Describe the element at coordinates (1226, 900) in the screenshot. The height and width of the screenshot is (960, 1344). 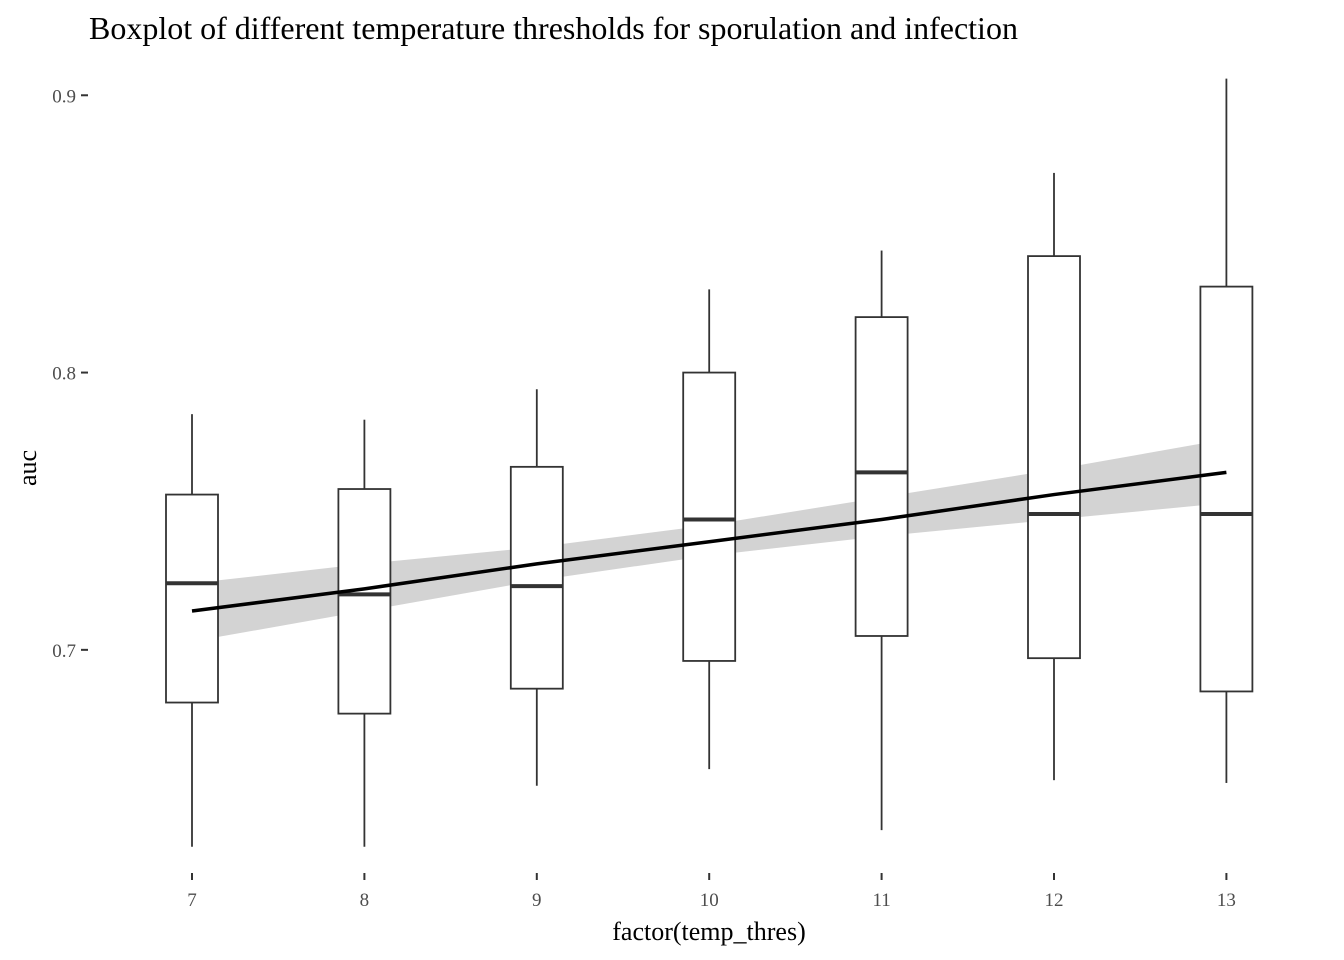
I see `x-tick-label: 13` at that location.